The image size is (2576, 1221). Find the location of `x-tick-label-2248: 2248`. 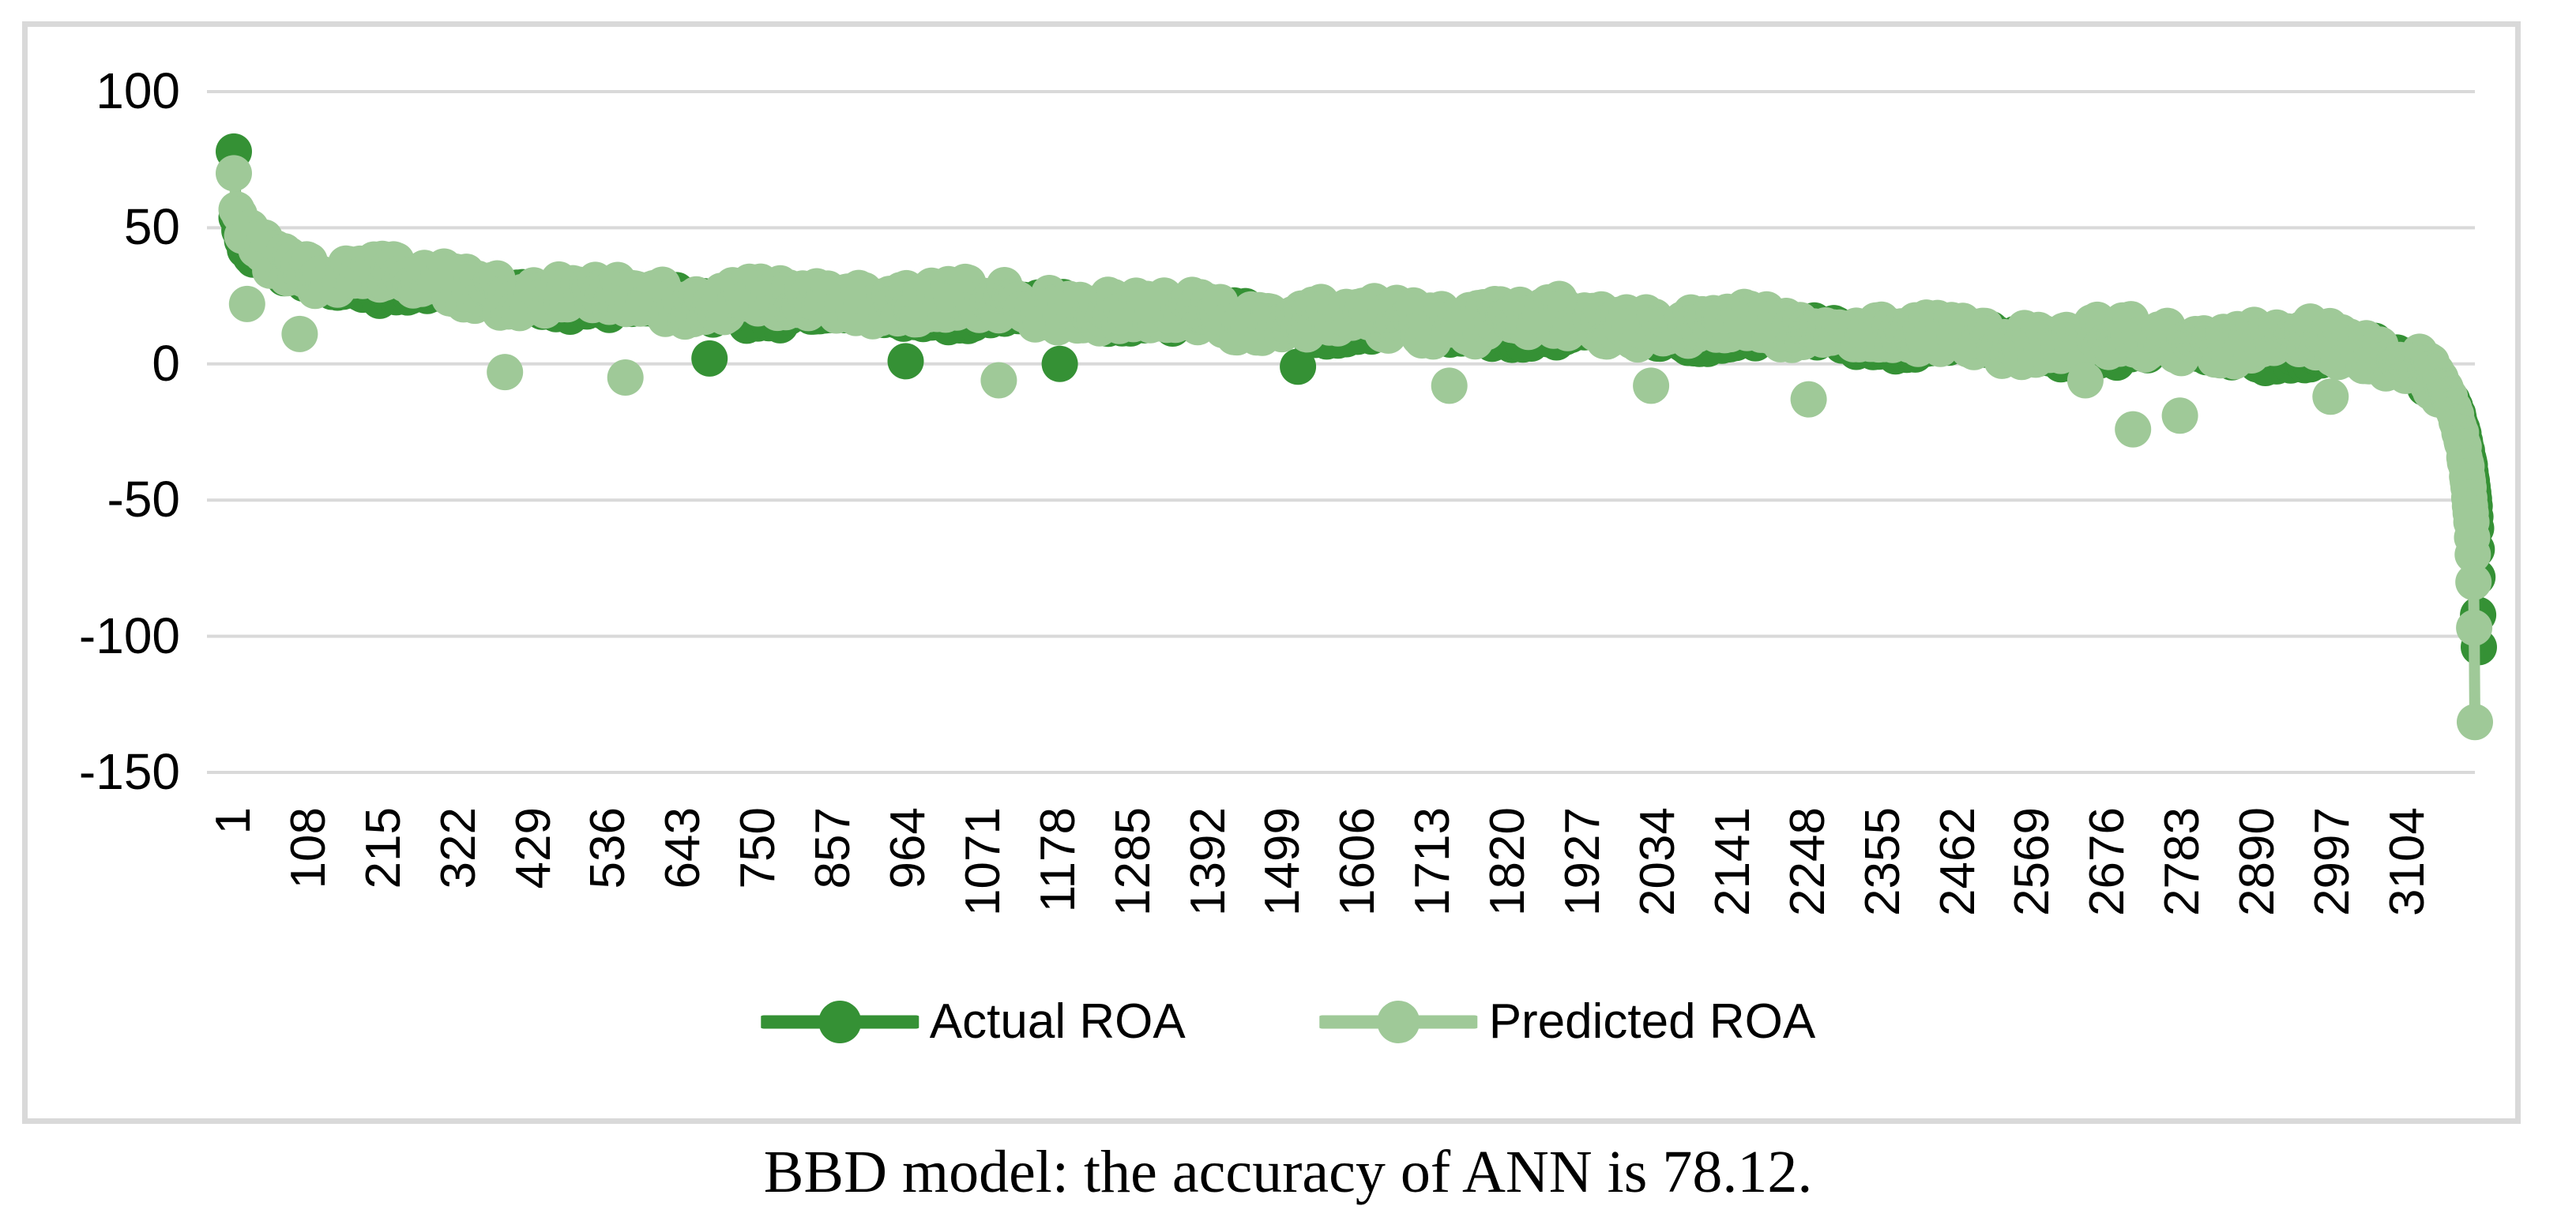

x-tick-label-2248: 2248 is located at coordinates (1808, 861).